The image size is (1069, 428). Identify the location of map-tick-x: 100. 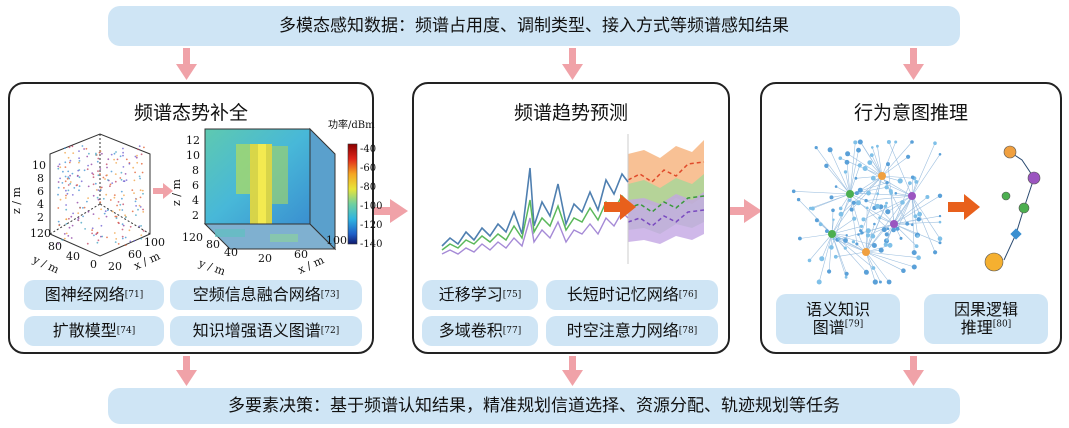
(336, 240).